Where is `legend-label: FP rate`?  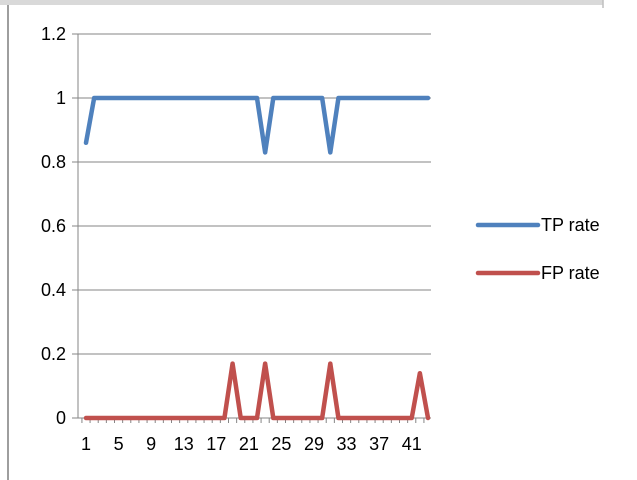 legend-label: FP rate is located at coordinates (570, 273).